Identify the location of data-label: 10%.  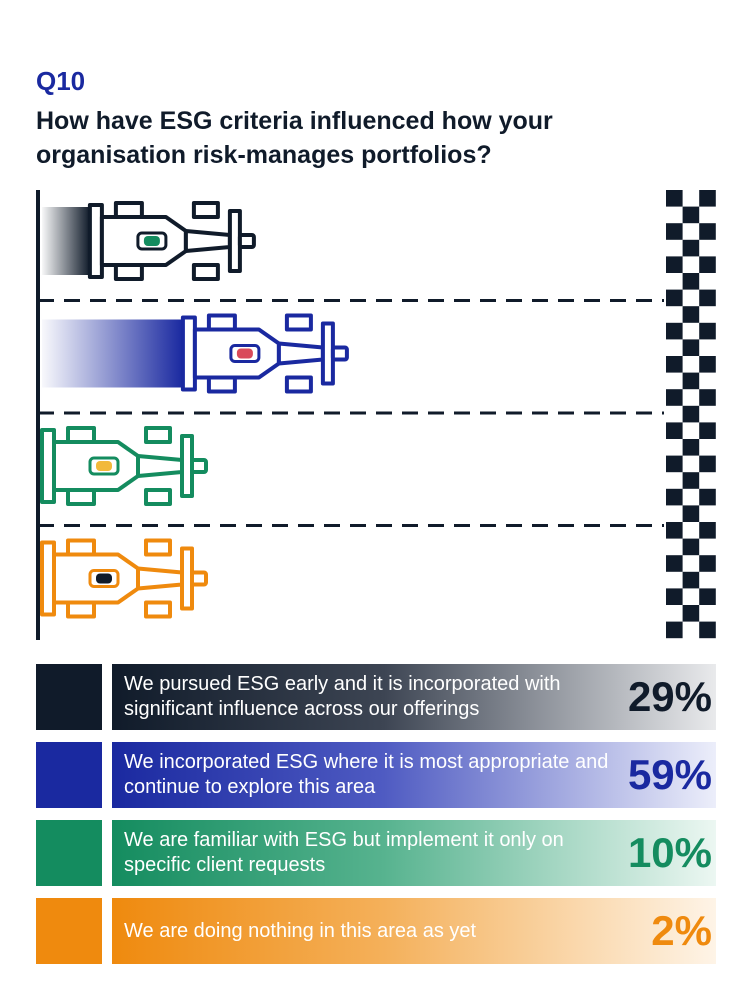
(669, 852).